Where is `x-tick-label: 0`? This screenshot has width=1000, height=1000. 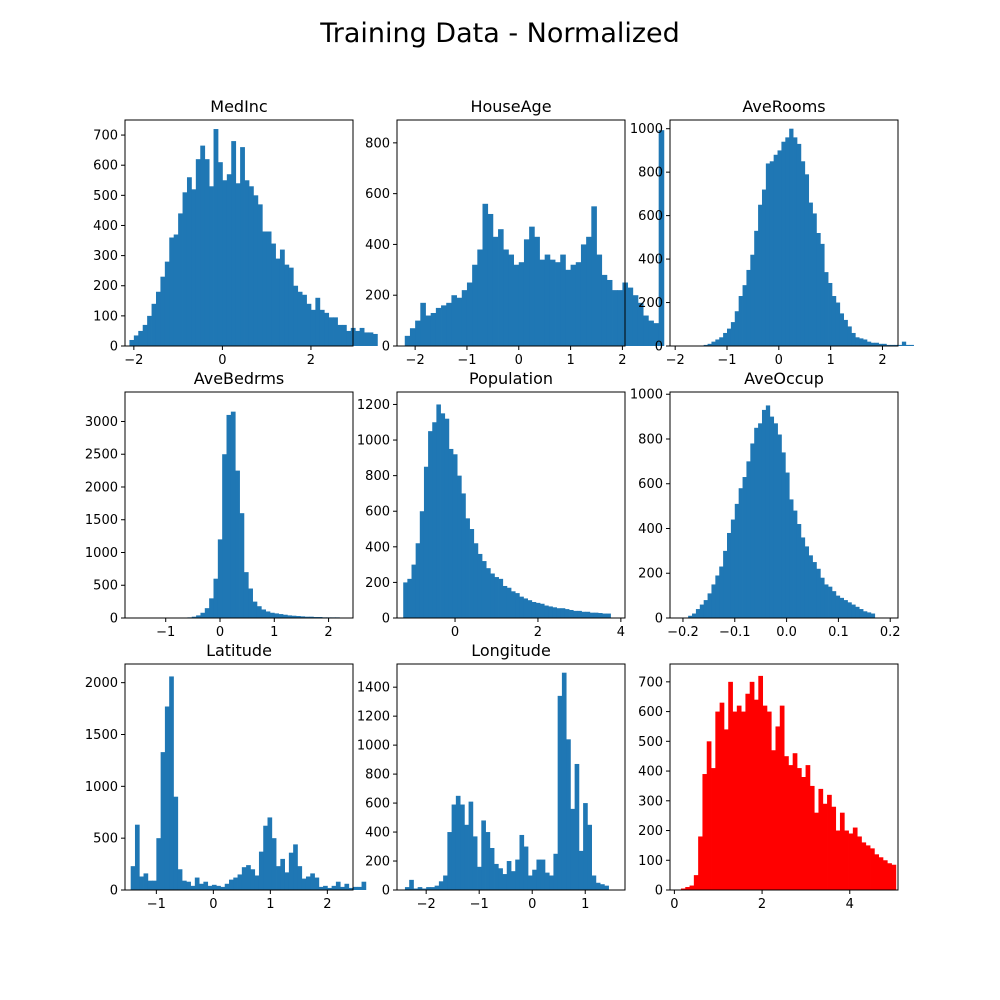
x-tick-label: 0 is located at coordinates (220, 632).